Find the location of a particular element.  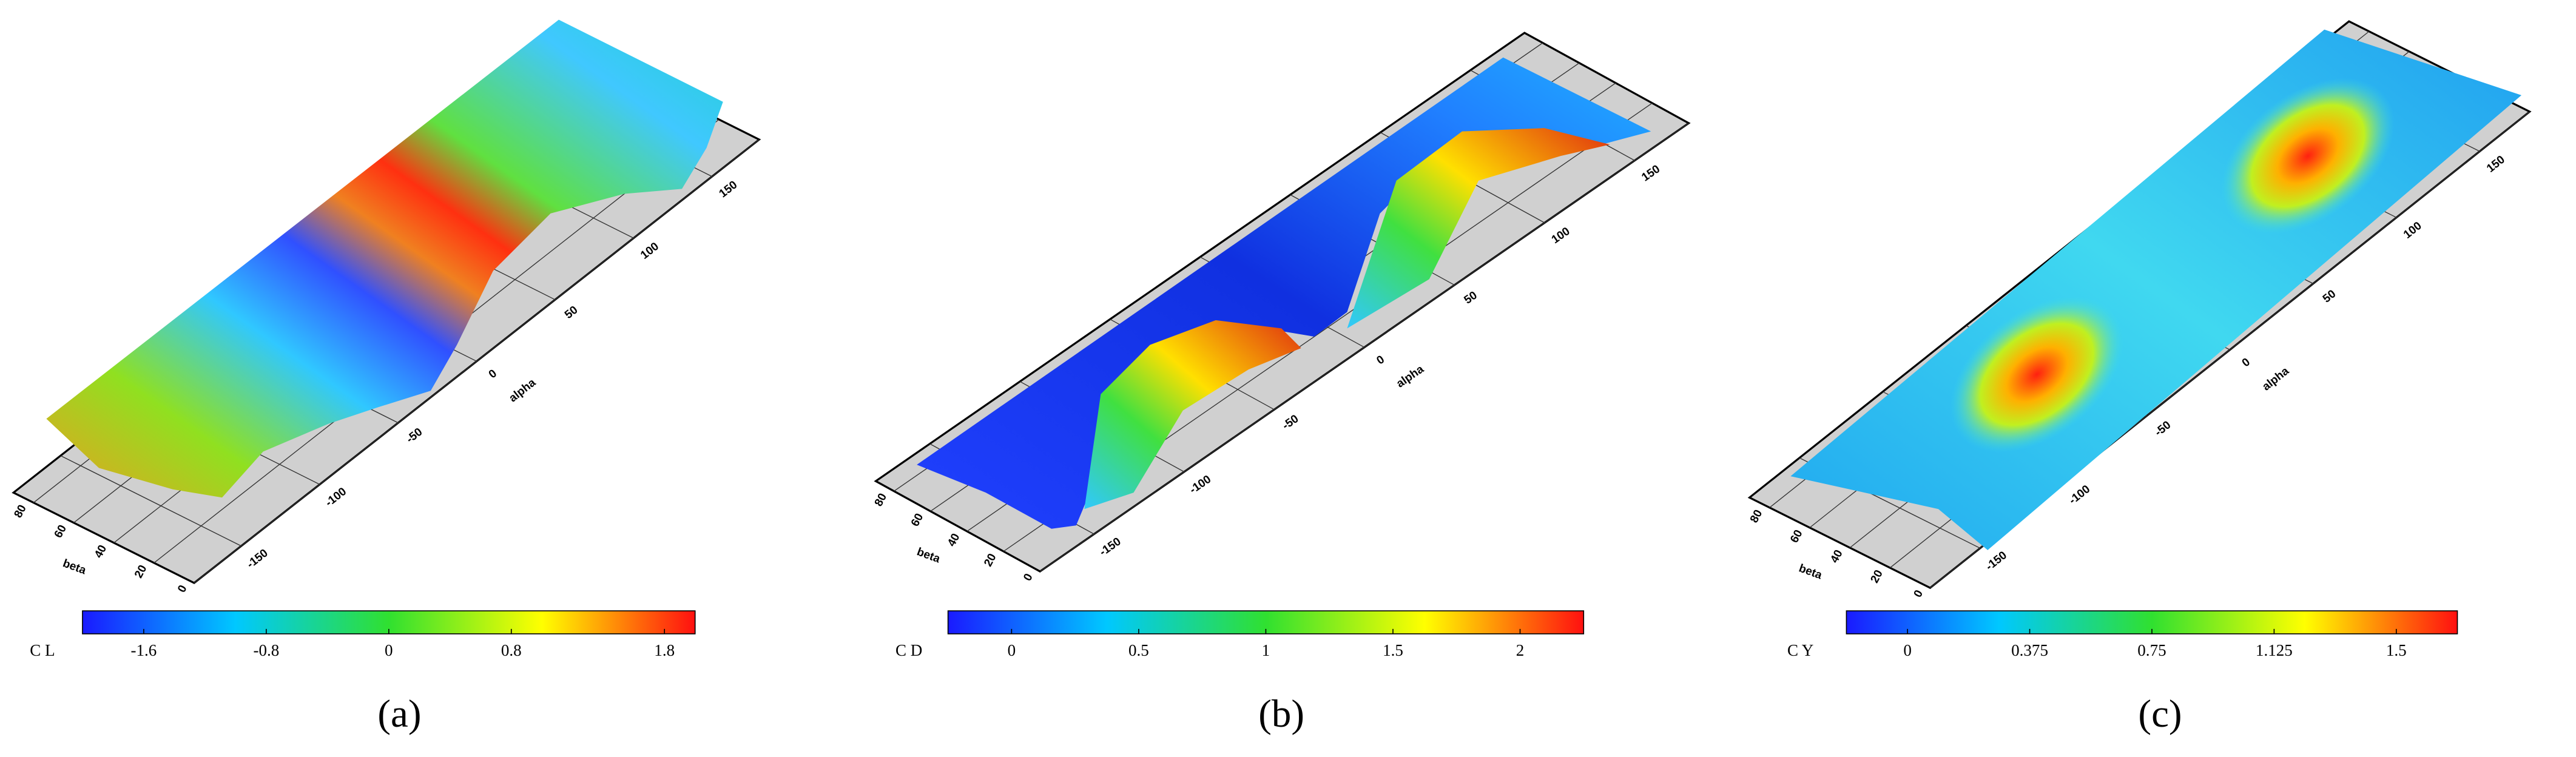

colorbar-label: C D is located at coordinates (909, 650).